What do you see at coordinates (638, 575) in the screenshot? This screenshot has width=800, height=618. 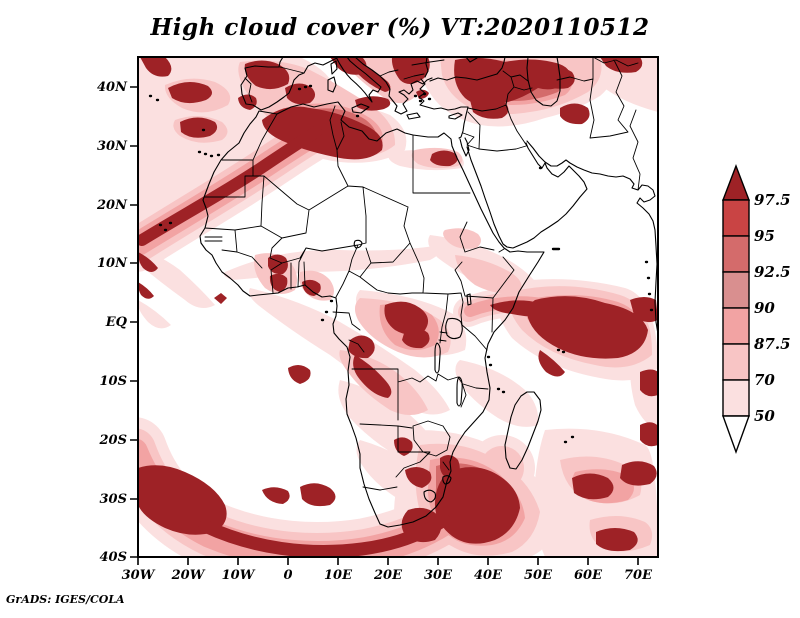 I see `x-tick-label: 70E` at bounding box center [638, 575].